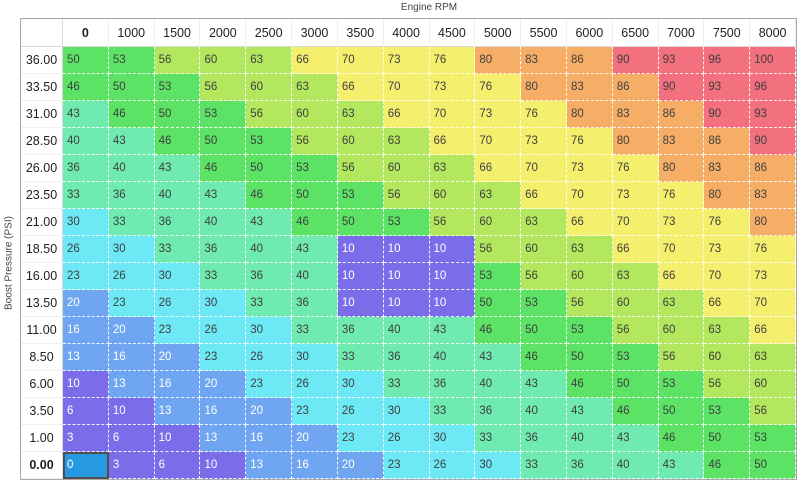 This screenshot has width=800, height=486. I want to click on table-cell: 13, so click(131, 384).